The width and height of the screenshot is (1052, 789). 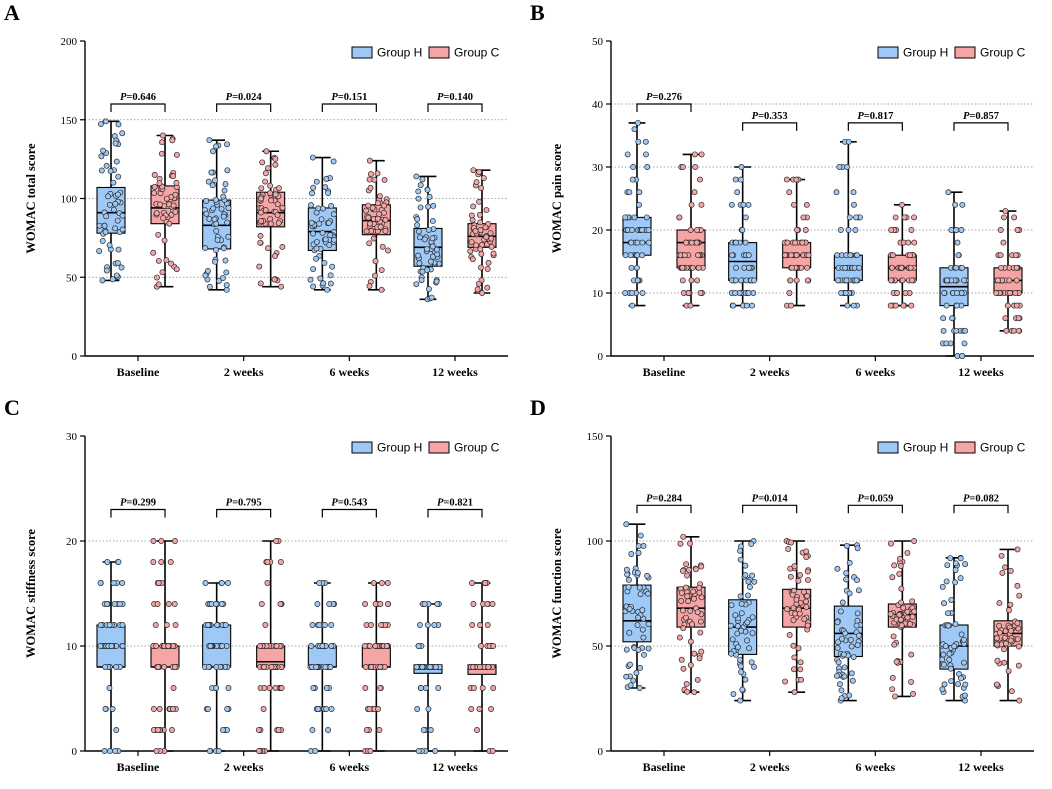 What do you see at coordinates (743, 236) in the screenshot?
I see `box-group-h` at bounding box center [743, 236].